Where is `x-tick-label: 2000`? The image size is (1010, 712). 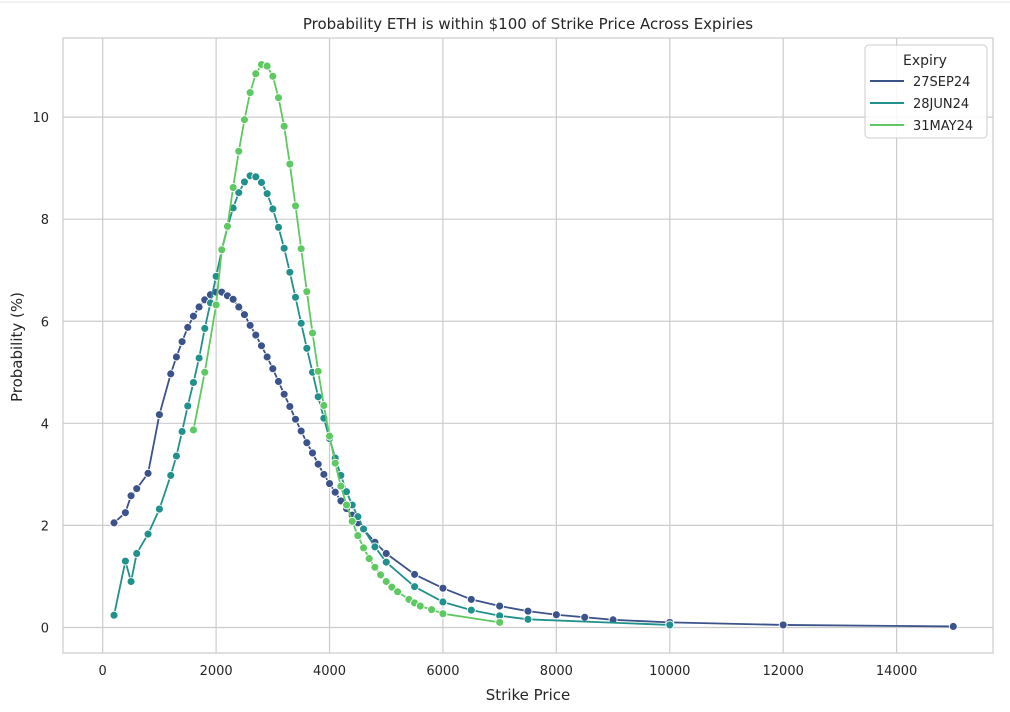
x-tick-label: 2000 is located at coordinates (216, 671).